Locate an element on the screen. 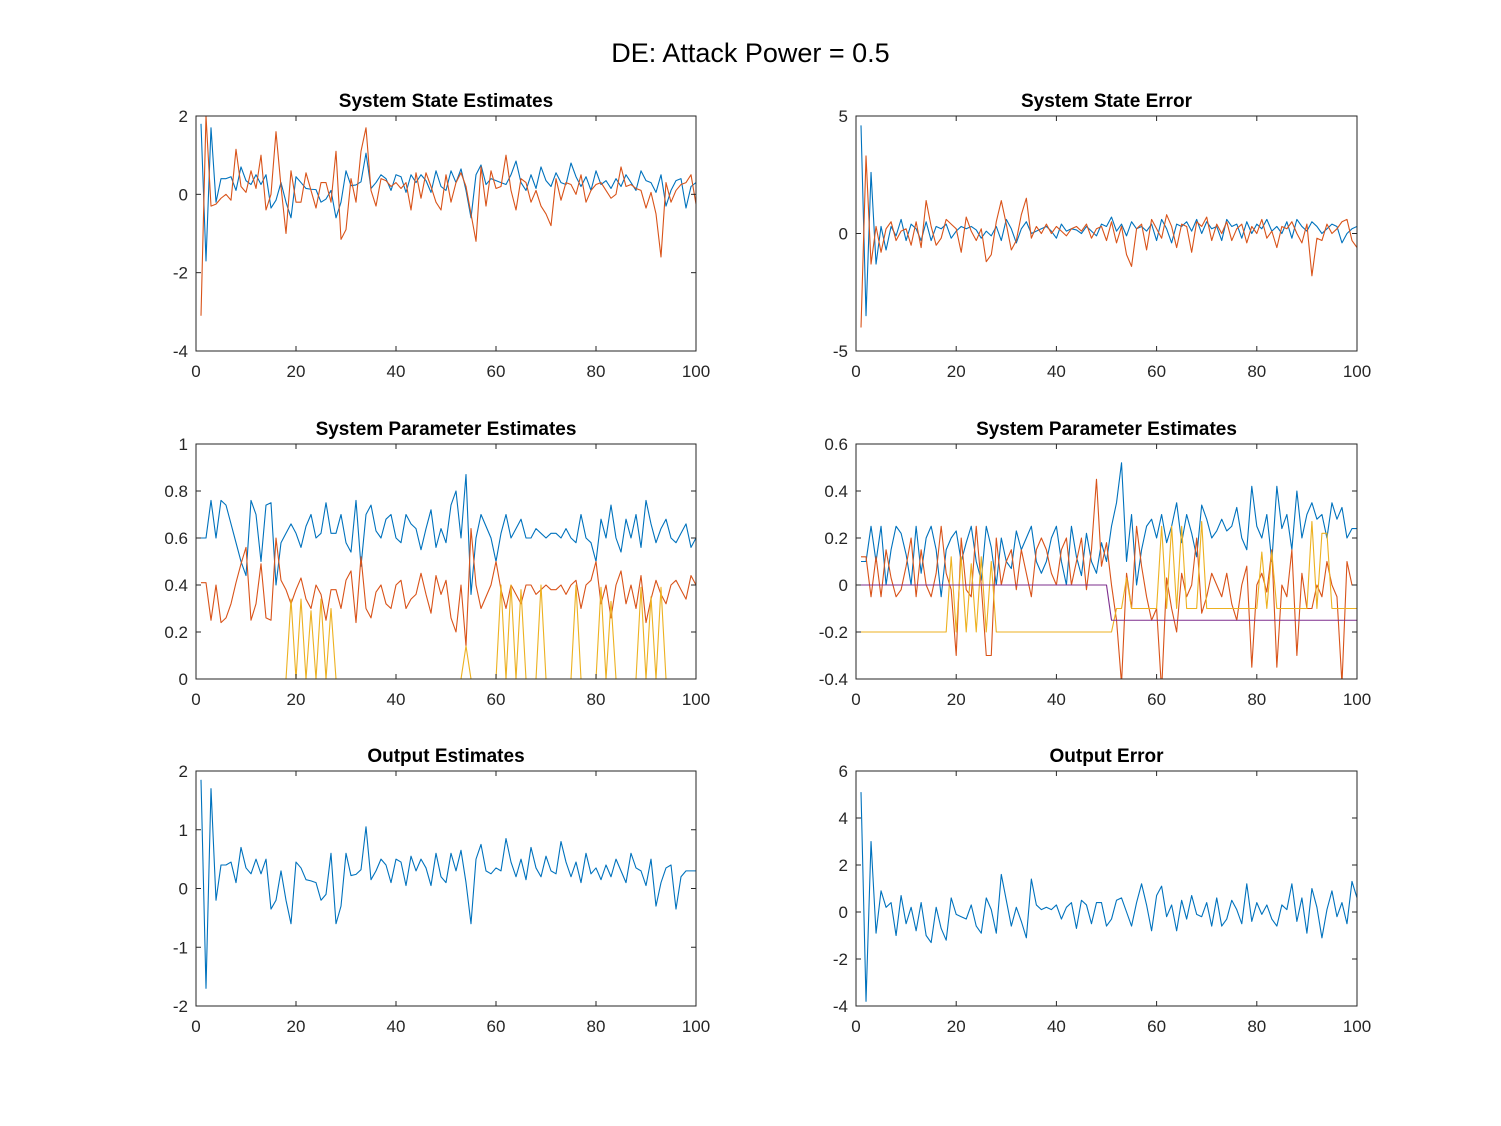 This screenshot has height=1126, width=1501. subplot-6: 0 20 40 60 80 100 -4 -2 0 2 4 6 Output Error is located at coordinates (1102, 891).